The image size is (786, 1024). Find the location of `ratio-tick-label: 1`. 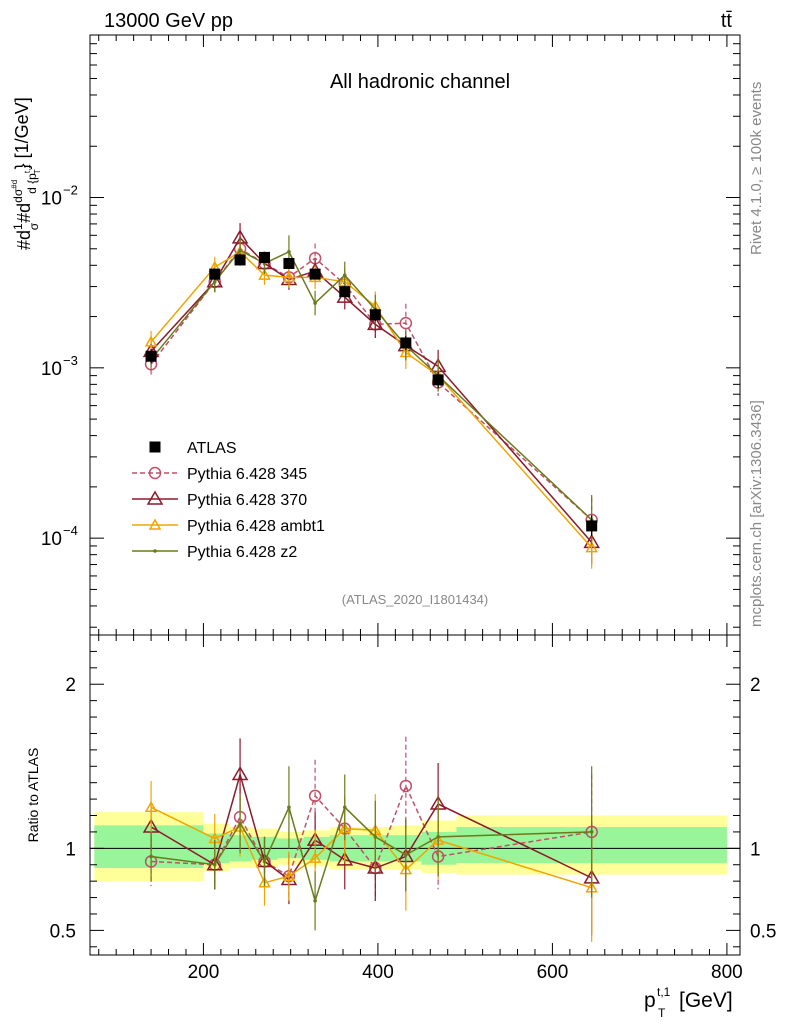

ratio-tick-label: 1 is located at coordinates (70, 849).